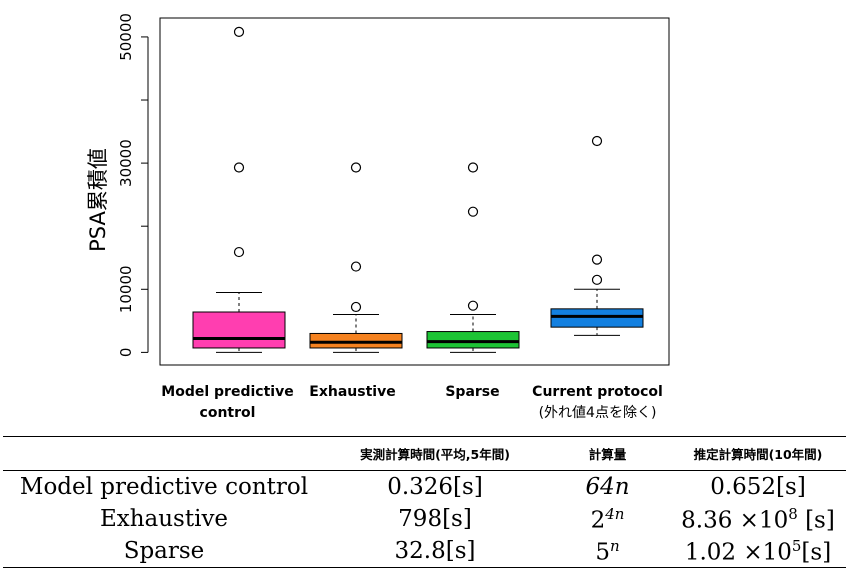  What do you see at coordinates (435, 487) in the screenshot?
I see `measured-time: 0.326[s]` at bounding box center [435, 487].